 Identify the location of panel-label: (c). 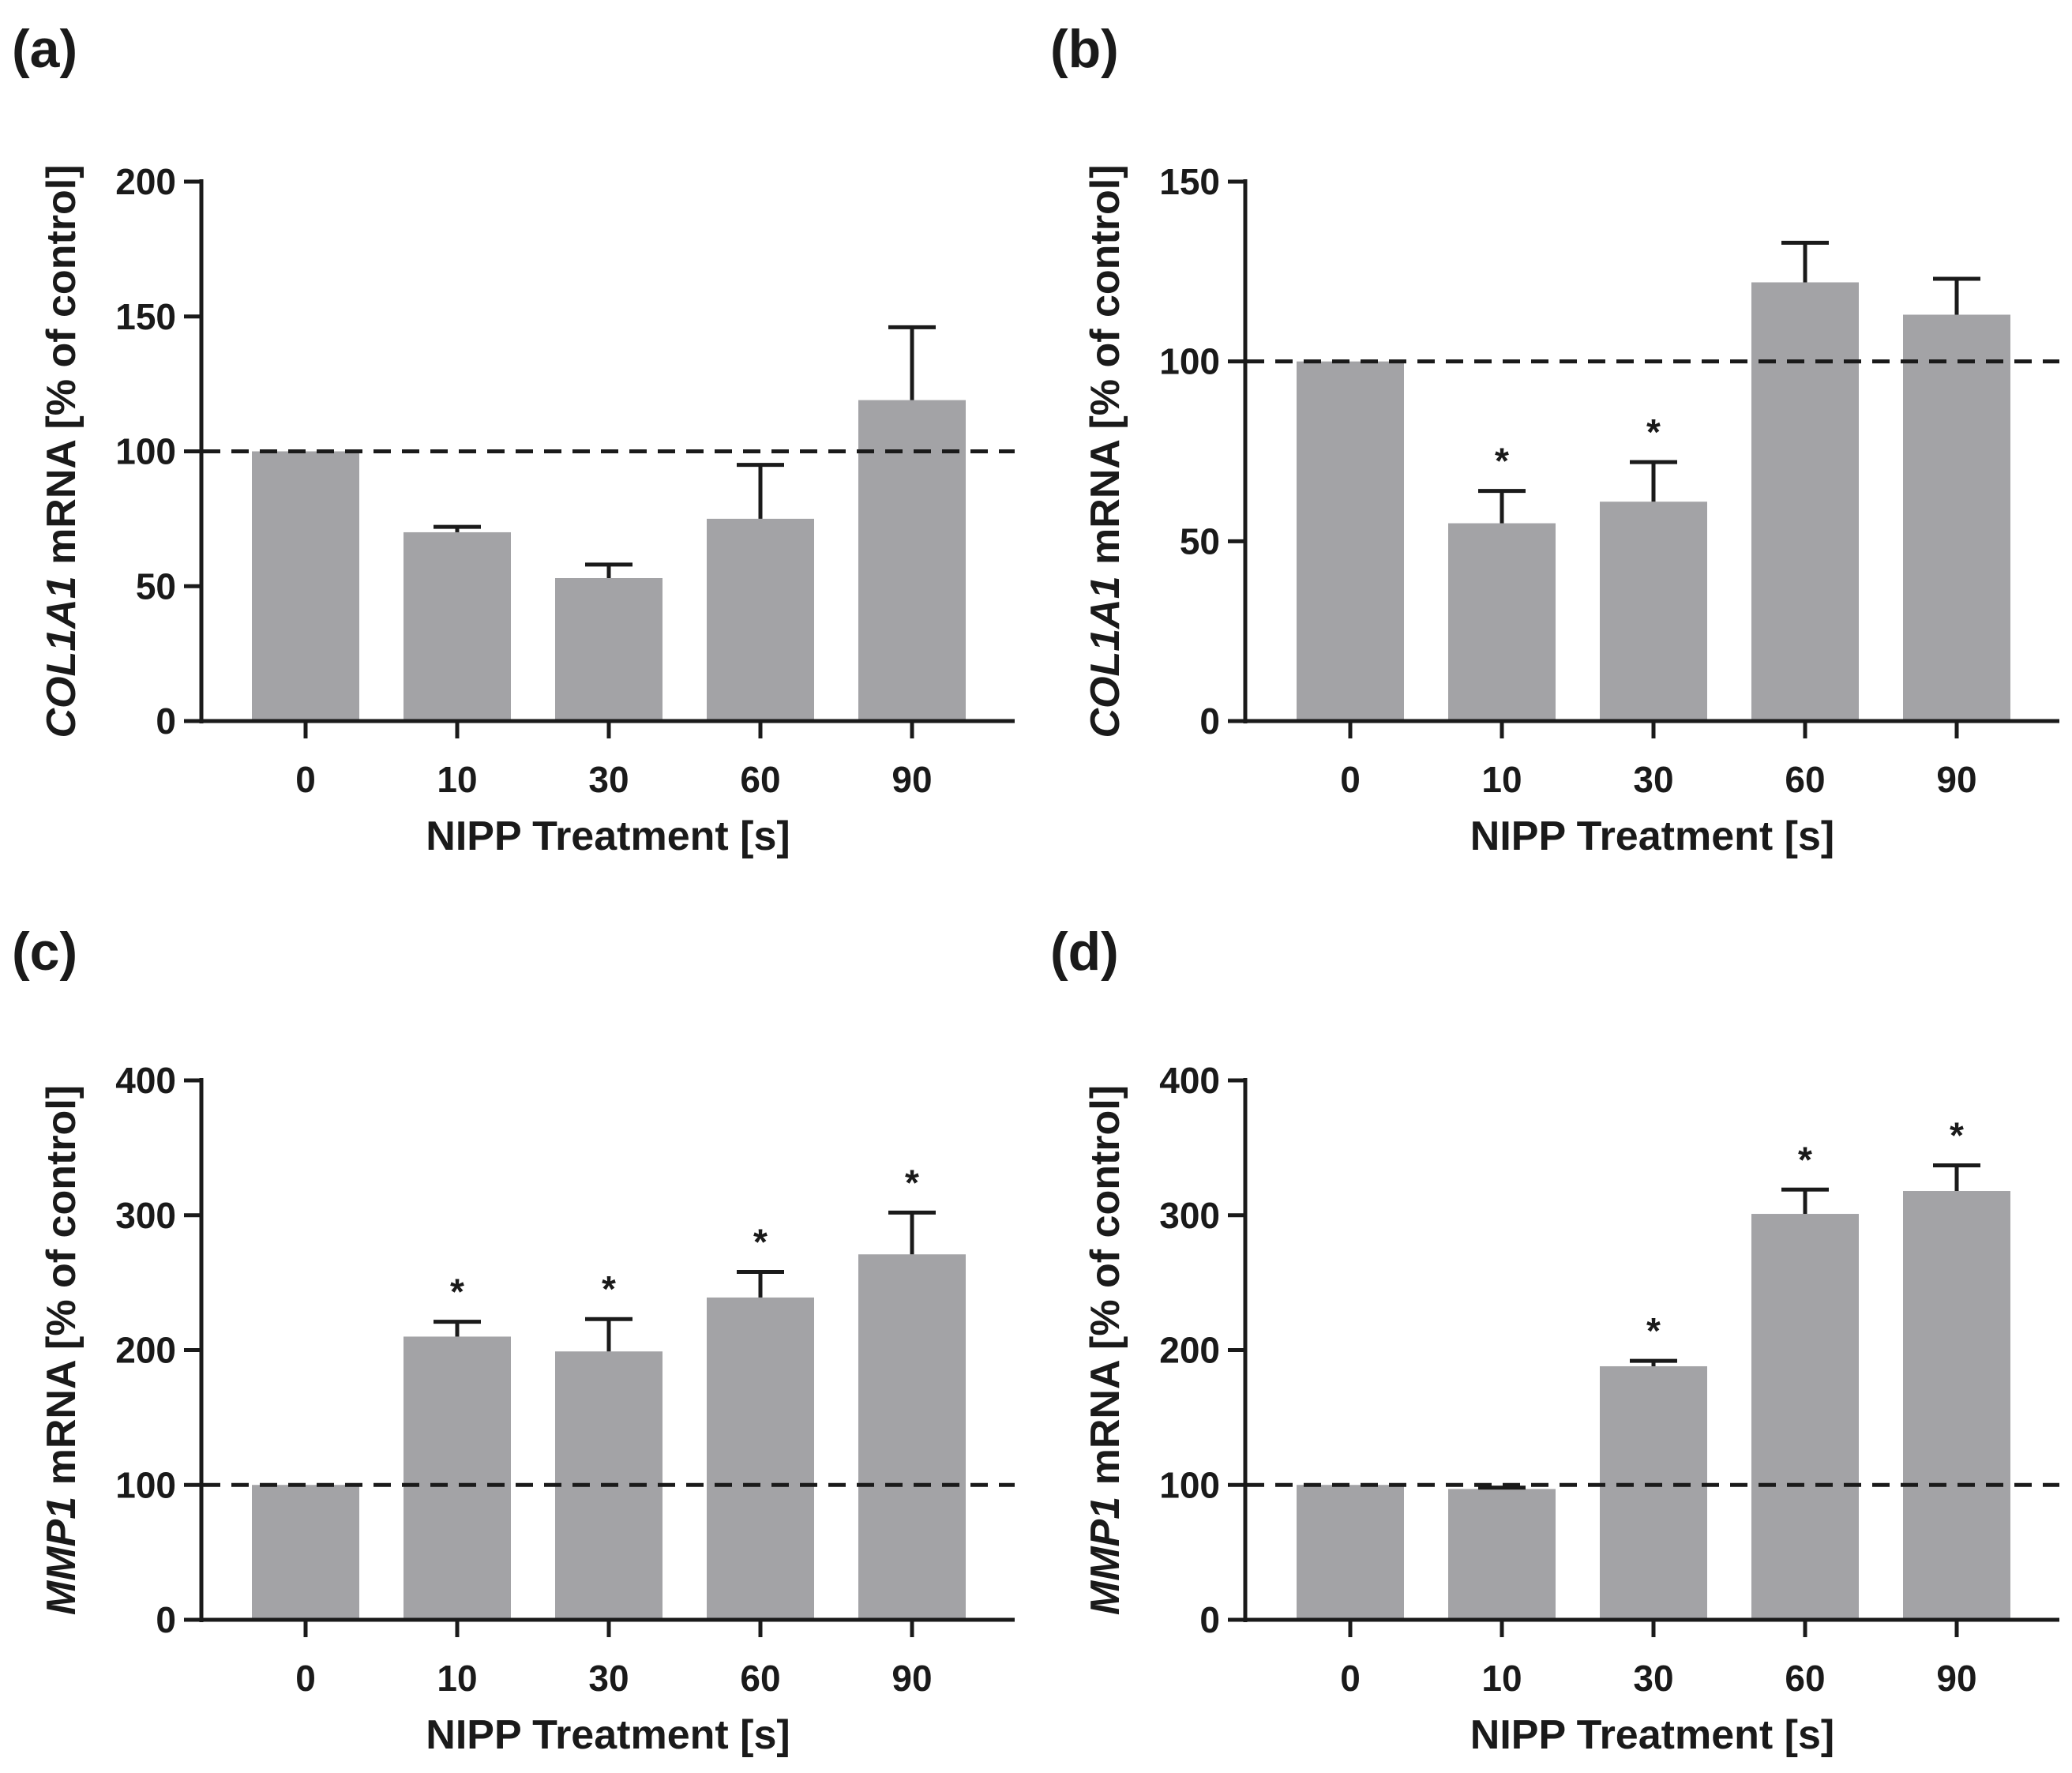
(44, 952).